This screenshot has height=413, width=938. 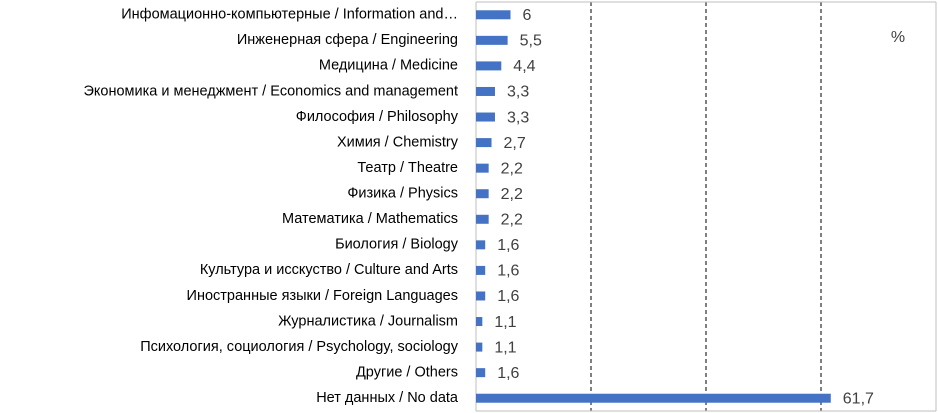 I want to click on category-label: Нет данных / No data, so click(x=387, y=398).